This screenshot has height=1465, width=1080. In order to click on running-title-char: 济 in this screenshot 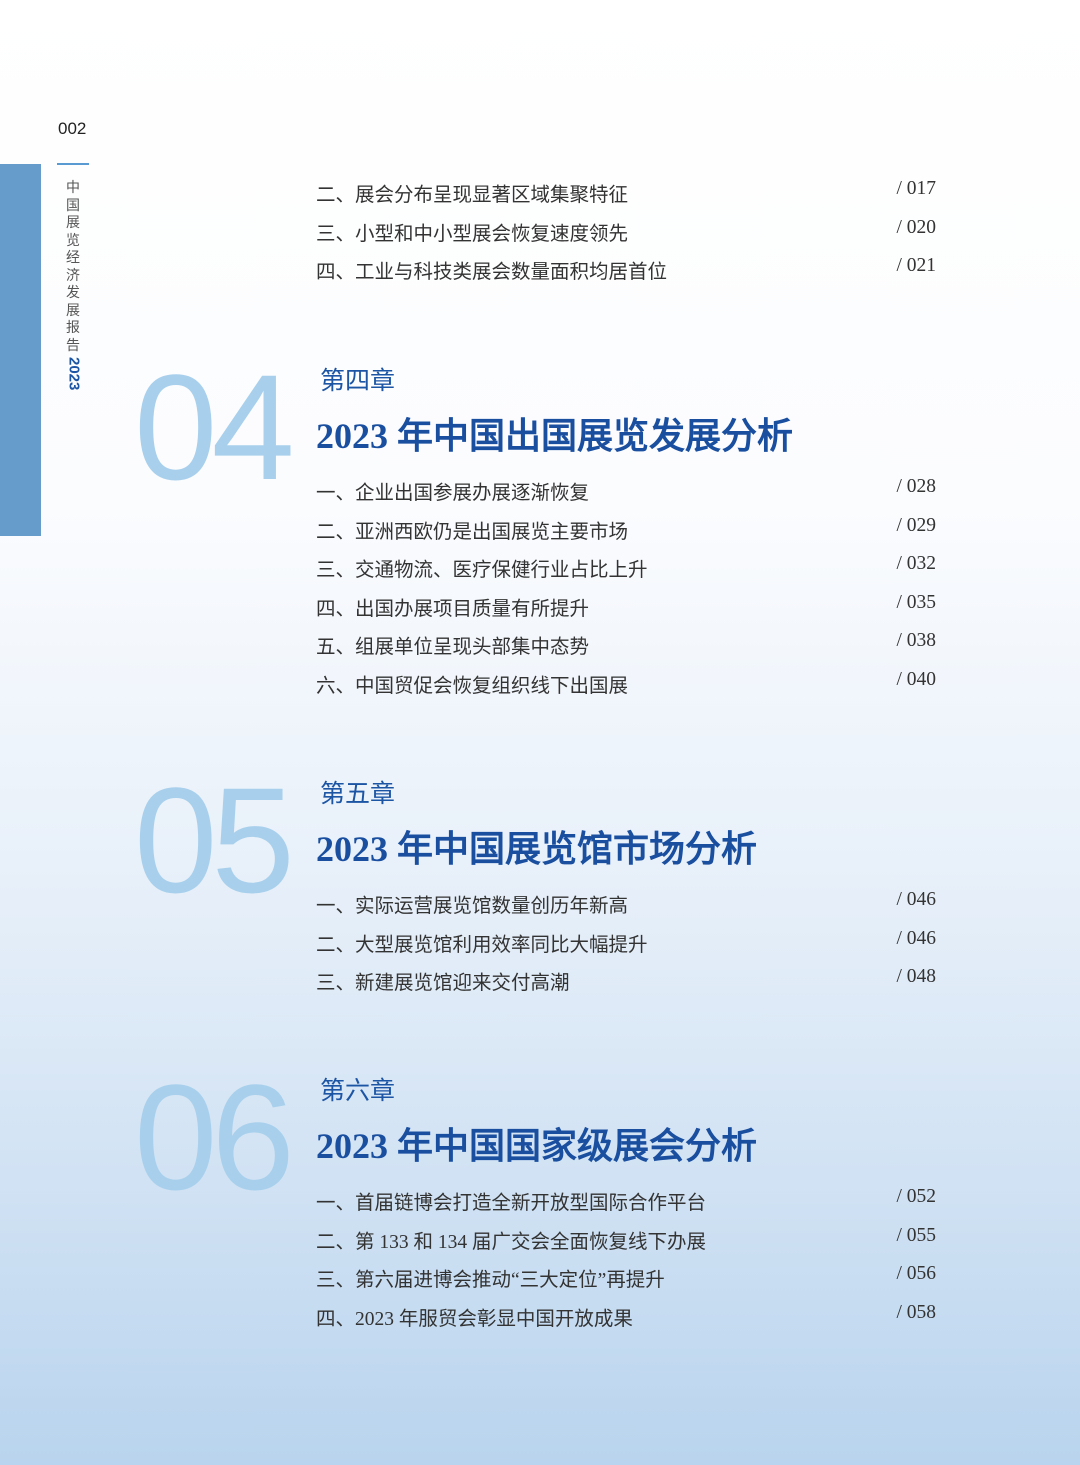, I will do `click(73, 275)`.